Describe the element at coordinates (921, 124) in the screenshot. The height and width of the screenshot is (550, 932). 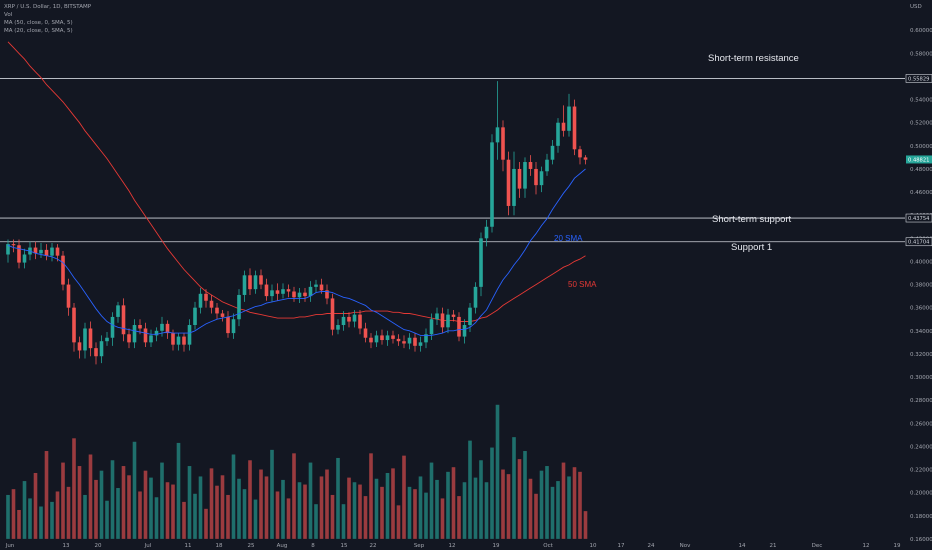
I see `y-tick-label: 0.52000` at that location.